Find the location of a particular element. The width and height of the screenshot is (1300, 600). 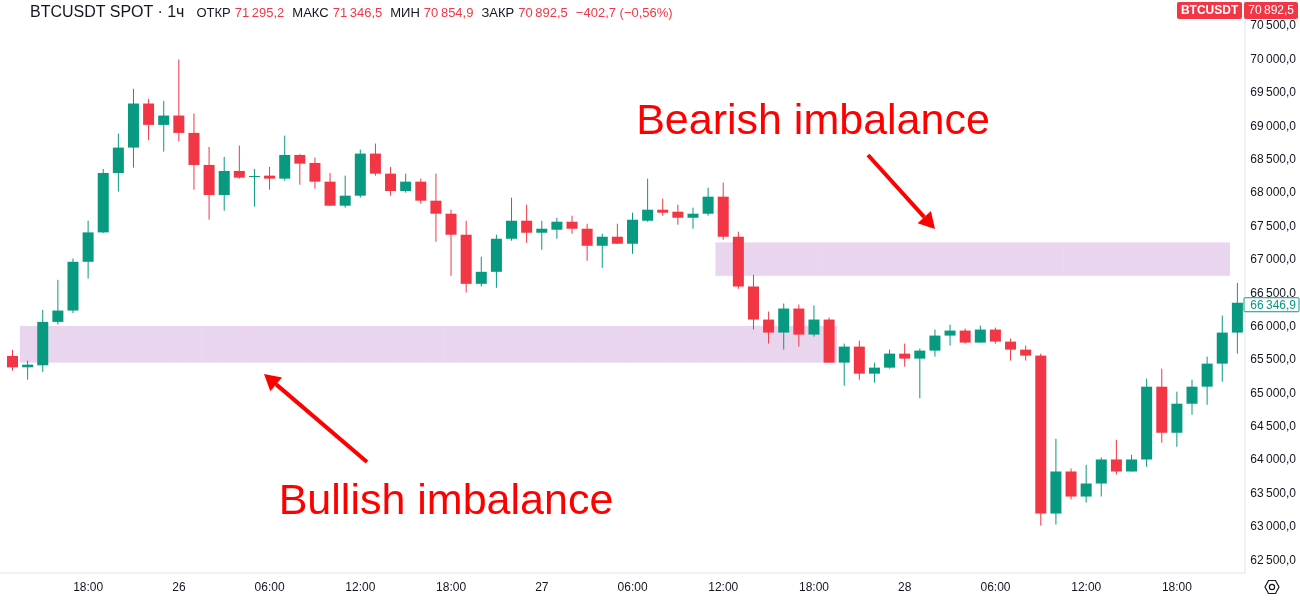

y-tick-label: 62 500,0 is located at coordinates (1273, 559).